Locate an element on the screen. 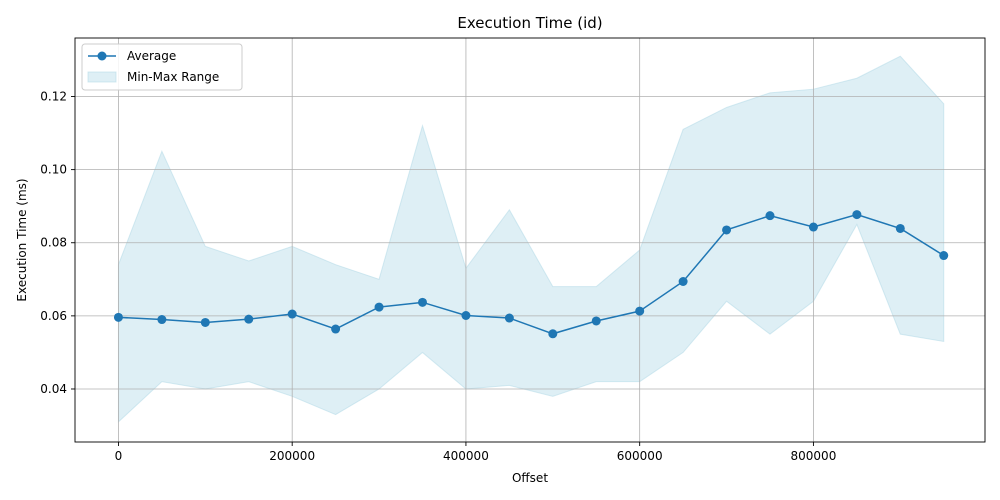 This screenshot has width=1000, height=500. x-tick-label-3: 600000 is located at coordinates (640, 456).